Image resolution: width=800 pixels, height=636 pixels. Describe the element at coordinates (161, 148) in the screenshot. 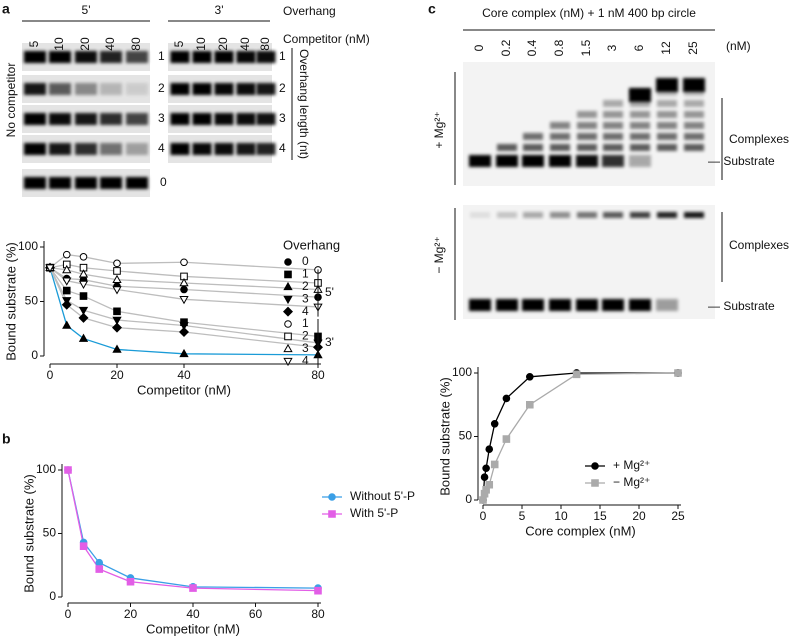

I see `gel-row-label: 4` at that location.